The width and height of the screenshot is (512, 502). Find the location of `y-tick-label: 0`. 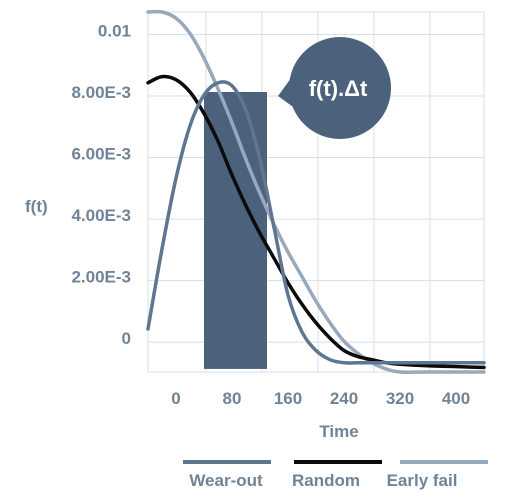

y-tick-label: 0 is located at coordinates (126, 338).